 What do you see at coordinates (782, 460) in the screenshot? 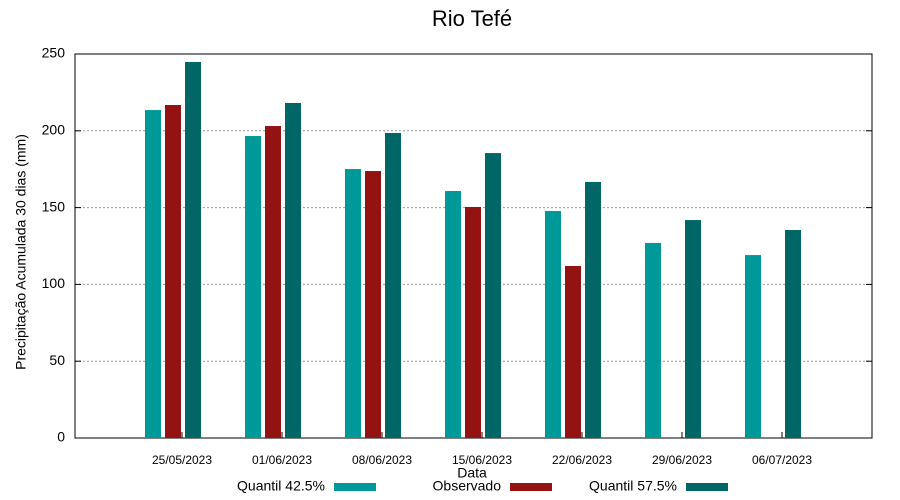
I see `x-tick-label: 06/07/2023` at bounding box center [782, 460].